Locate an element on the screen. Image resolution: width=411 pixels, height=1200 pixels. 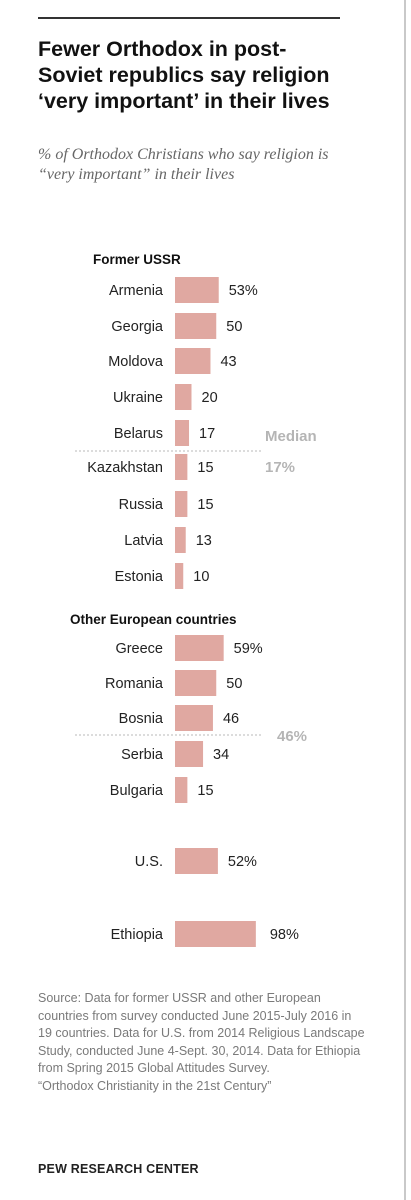
bar-u-s is located at coordinates (196, 861).